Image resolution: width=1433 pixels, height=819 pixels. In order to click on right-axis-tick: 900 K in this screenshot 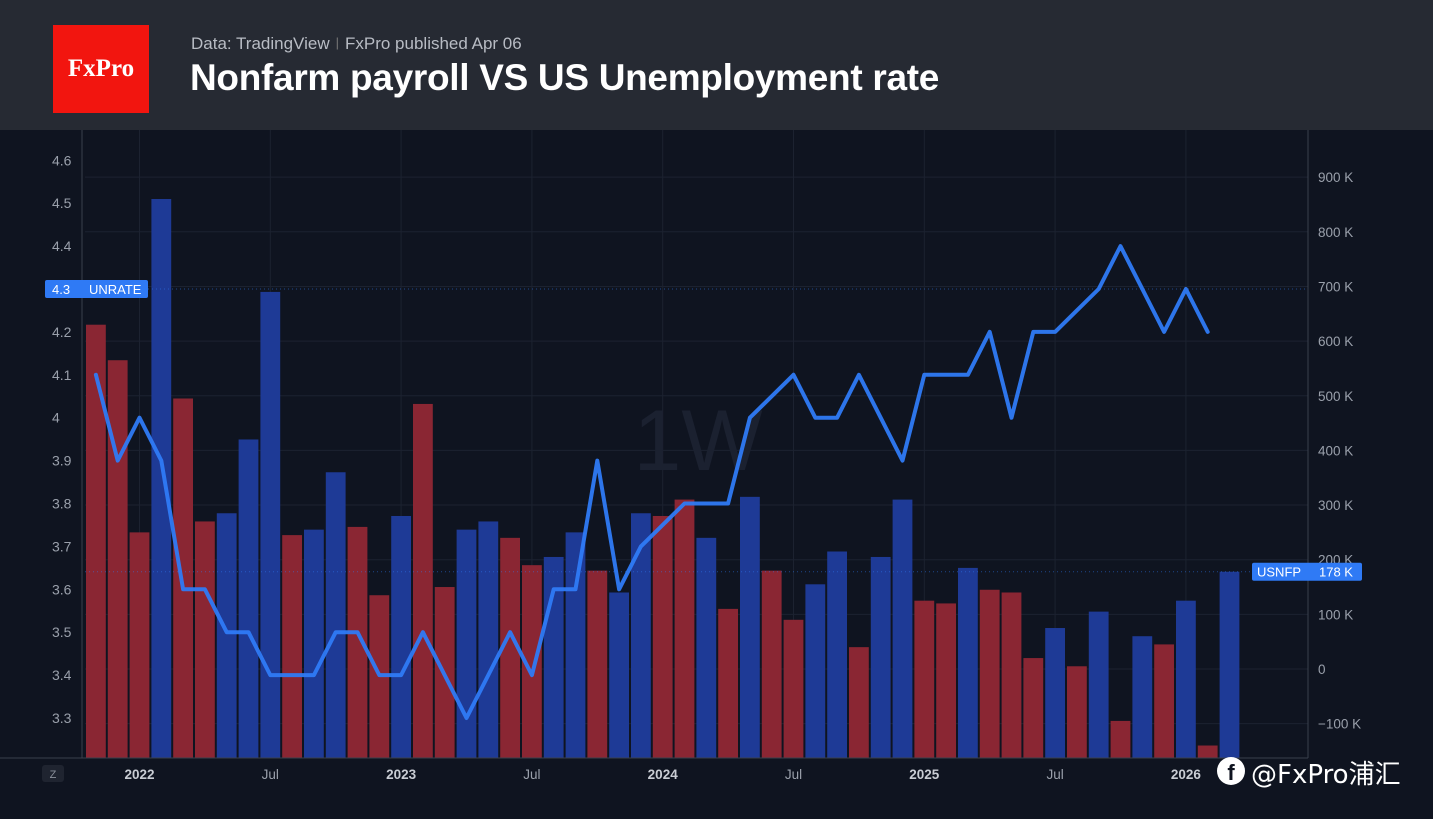, I will do `click(1335, 177)`.